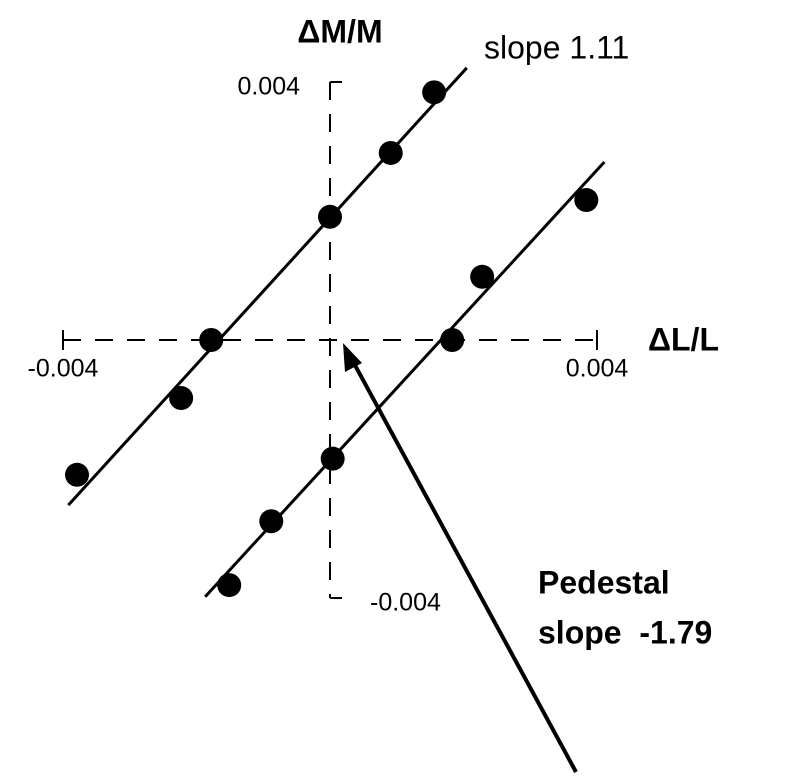 Image resolution: width=788 pixels, height=783 pixels. What do you see at coordinates (352, 357) in the screenshot?
I see `arrow-head` at bounding box center [352, 357].